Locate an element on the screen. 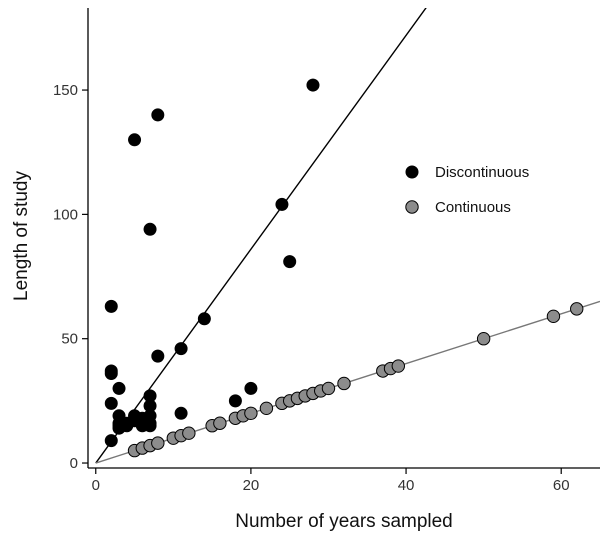  x-tick-label: 40 is located at coordinates (406, 485).